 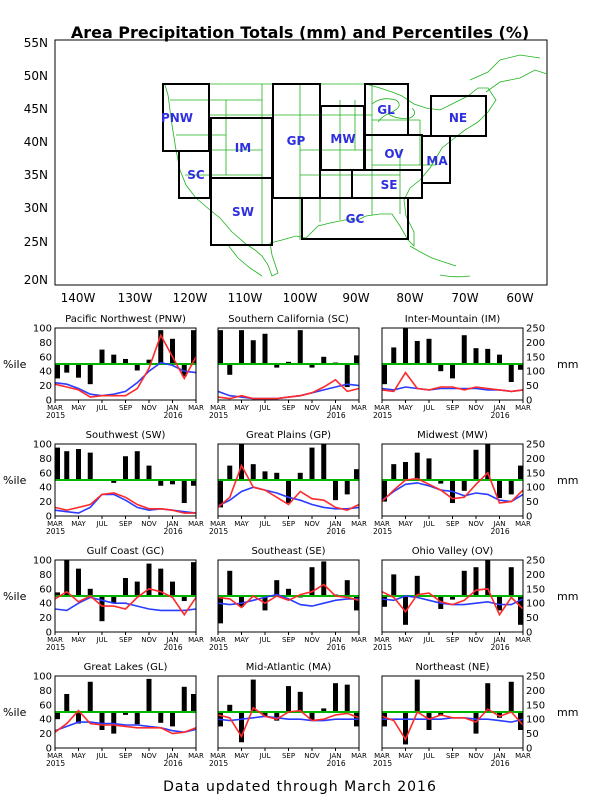 What do you see at coordinates (389, 185) in the screenshot?
I see `region-label-se: SE` at bounding box center [389, 185].